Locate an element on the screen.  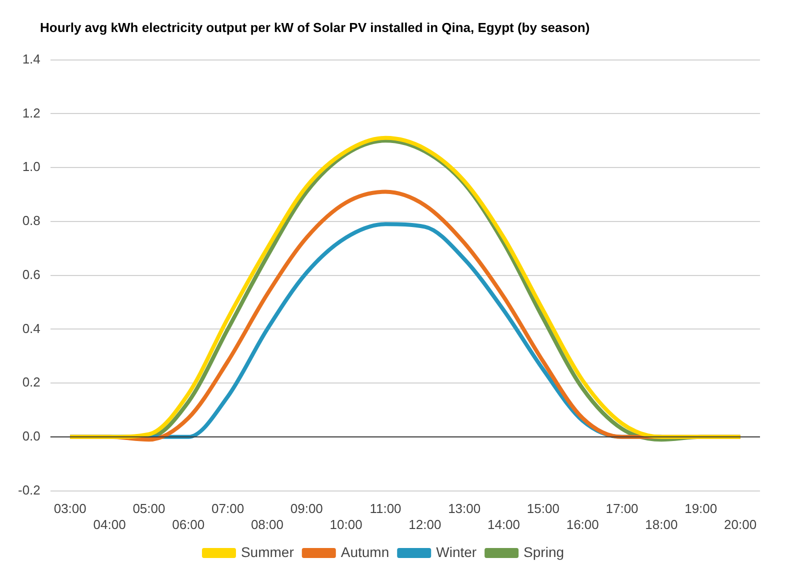
x-tick-label: 19:00 is located at coordinates (701, 508).